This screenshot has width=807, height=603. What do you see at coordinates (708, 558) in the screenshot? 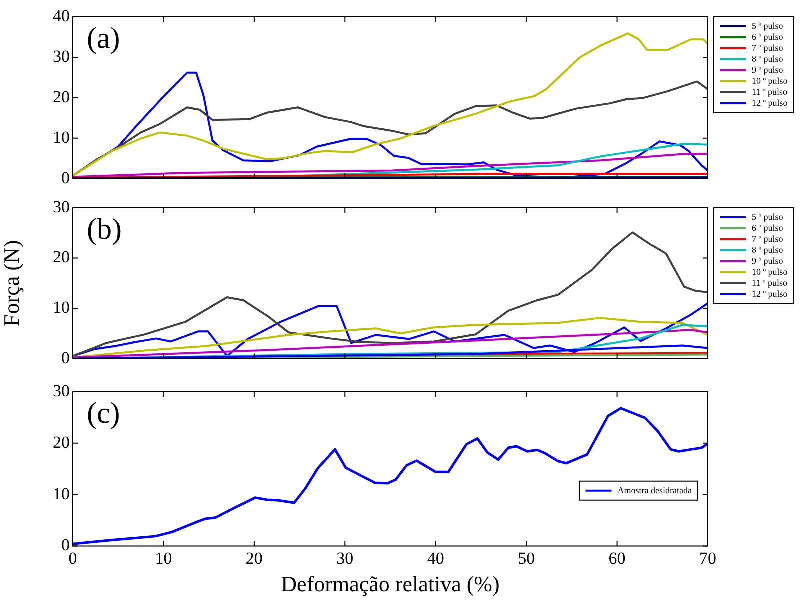
I see `x-tick-label: 70` at bounding box center [708, 558].